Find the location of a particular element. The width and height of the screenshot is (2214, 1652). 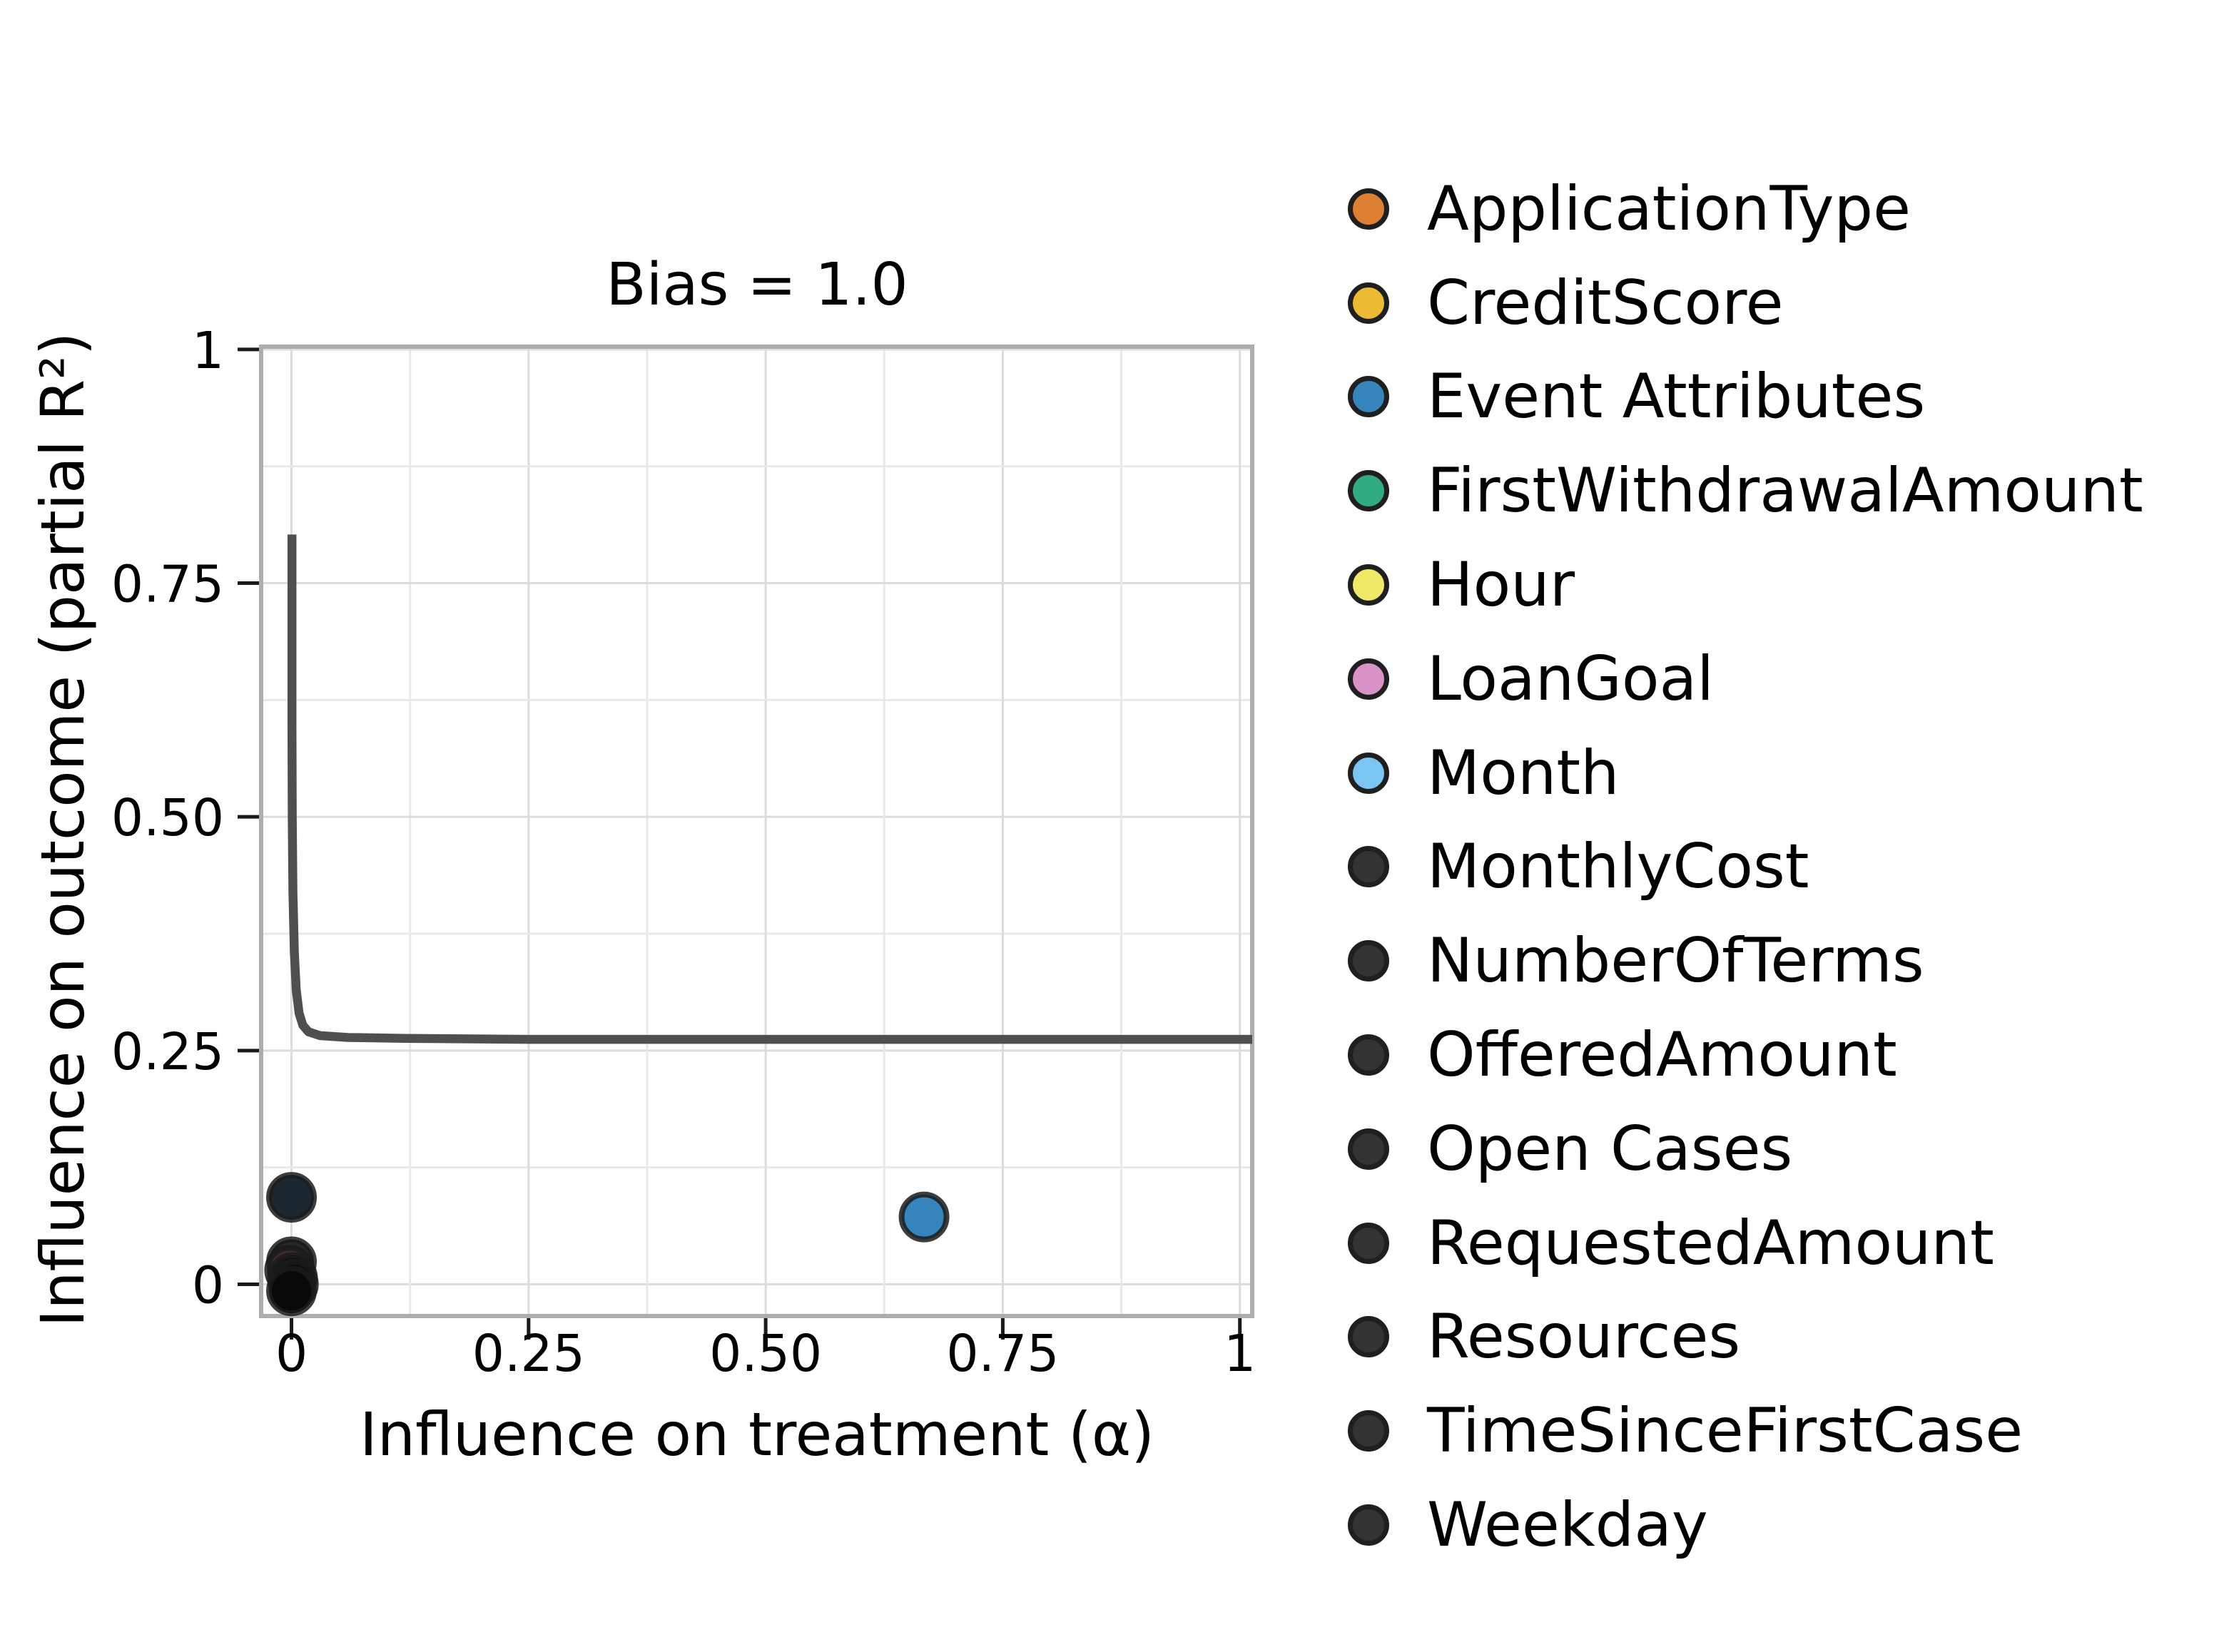

legend-item-label: LoanGoal is located at coordinates (1571, 679).